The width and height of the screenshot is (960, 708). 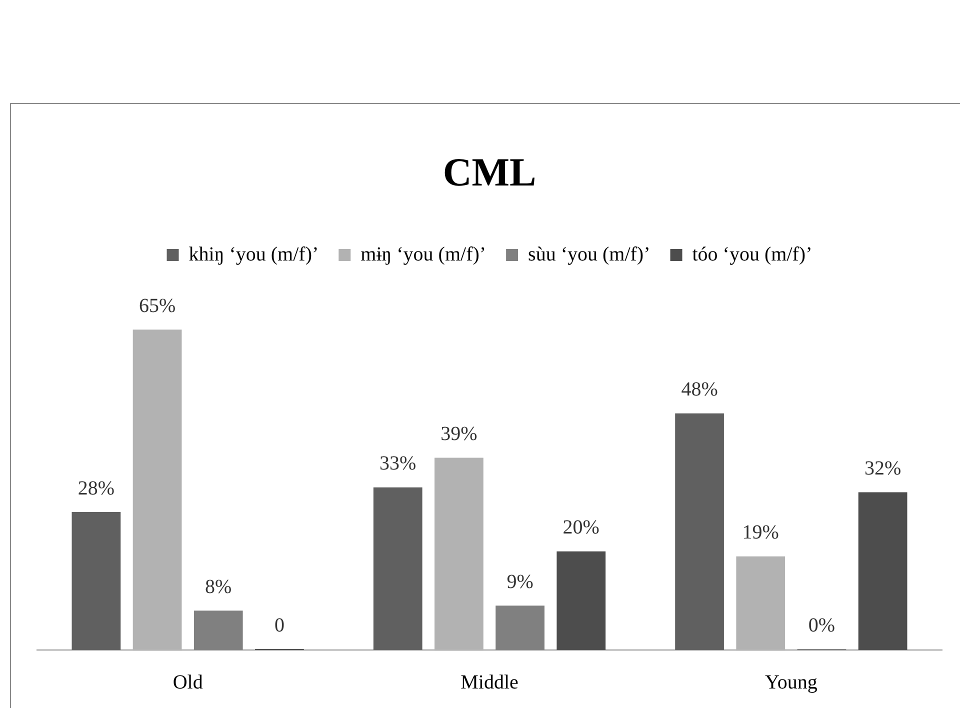 I want to click on legend-label: tóo ‘you (m/f)’, so click(x=752, y=254).